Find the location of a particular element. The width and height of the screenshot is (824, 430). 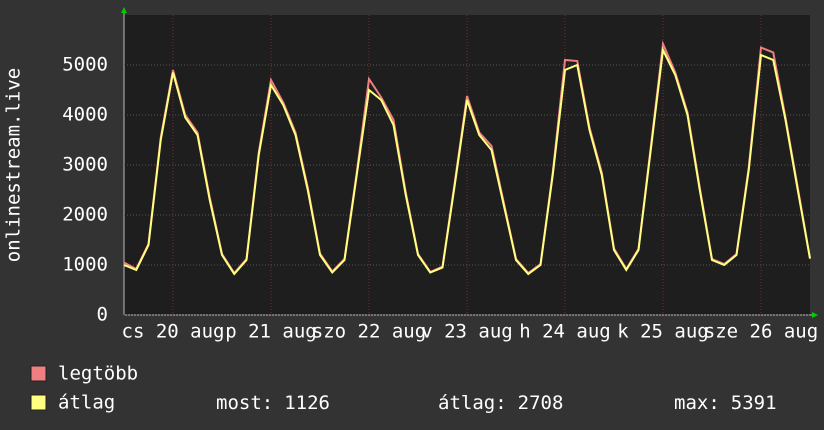

stat: max: 5391 is located at coordinates (725, 403).